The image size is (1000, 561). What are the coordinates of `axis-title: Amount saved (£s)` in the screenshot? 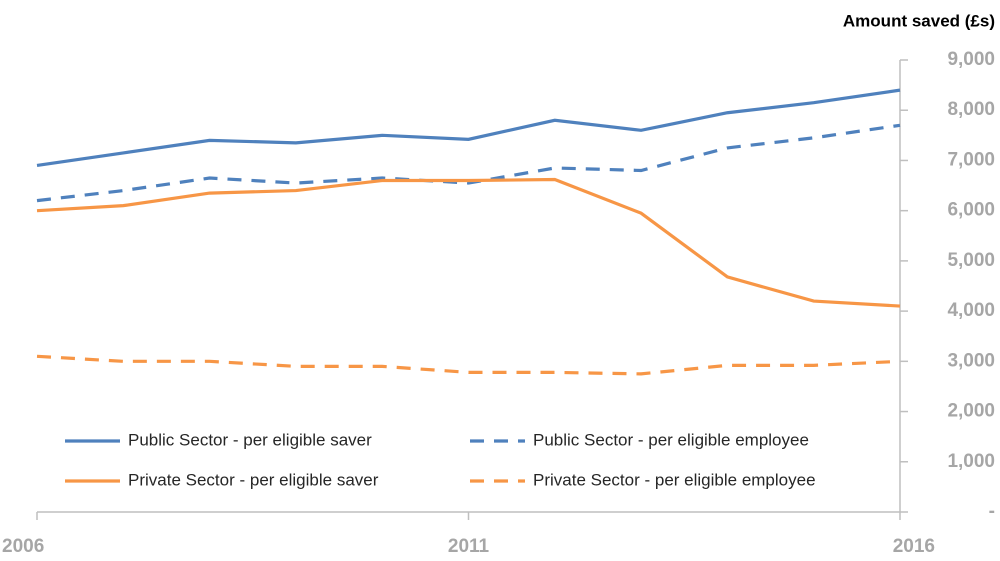 It's located at (919, 20).